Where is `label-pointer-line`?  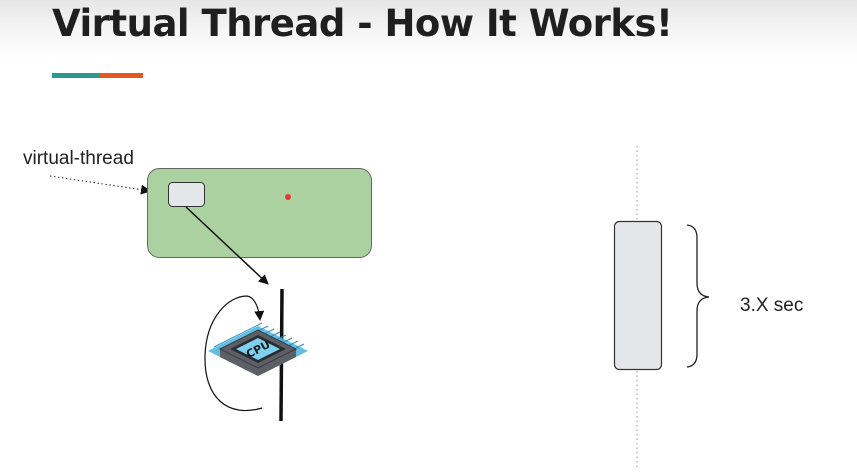 label-pointer-line is located at coordinates (100, 185).